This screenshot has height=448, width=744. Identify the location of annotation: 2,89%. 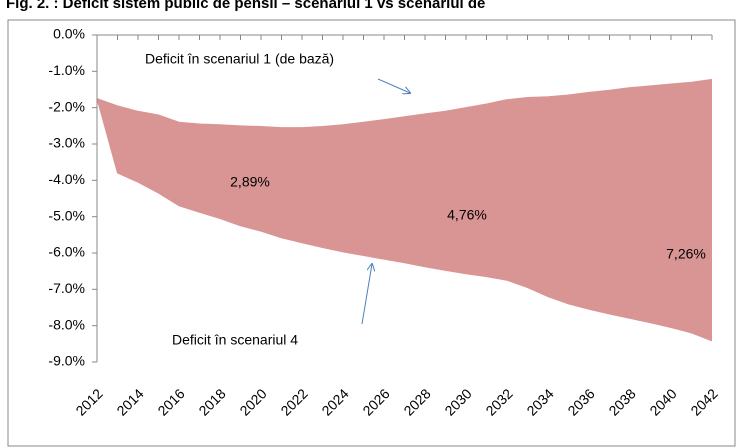
(250, 182).